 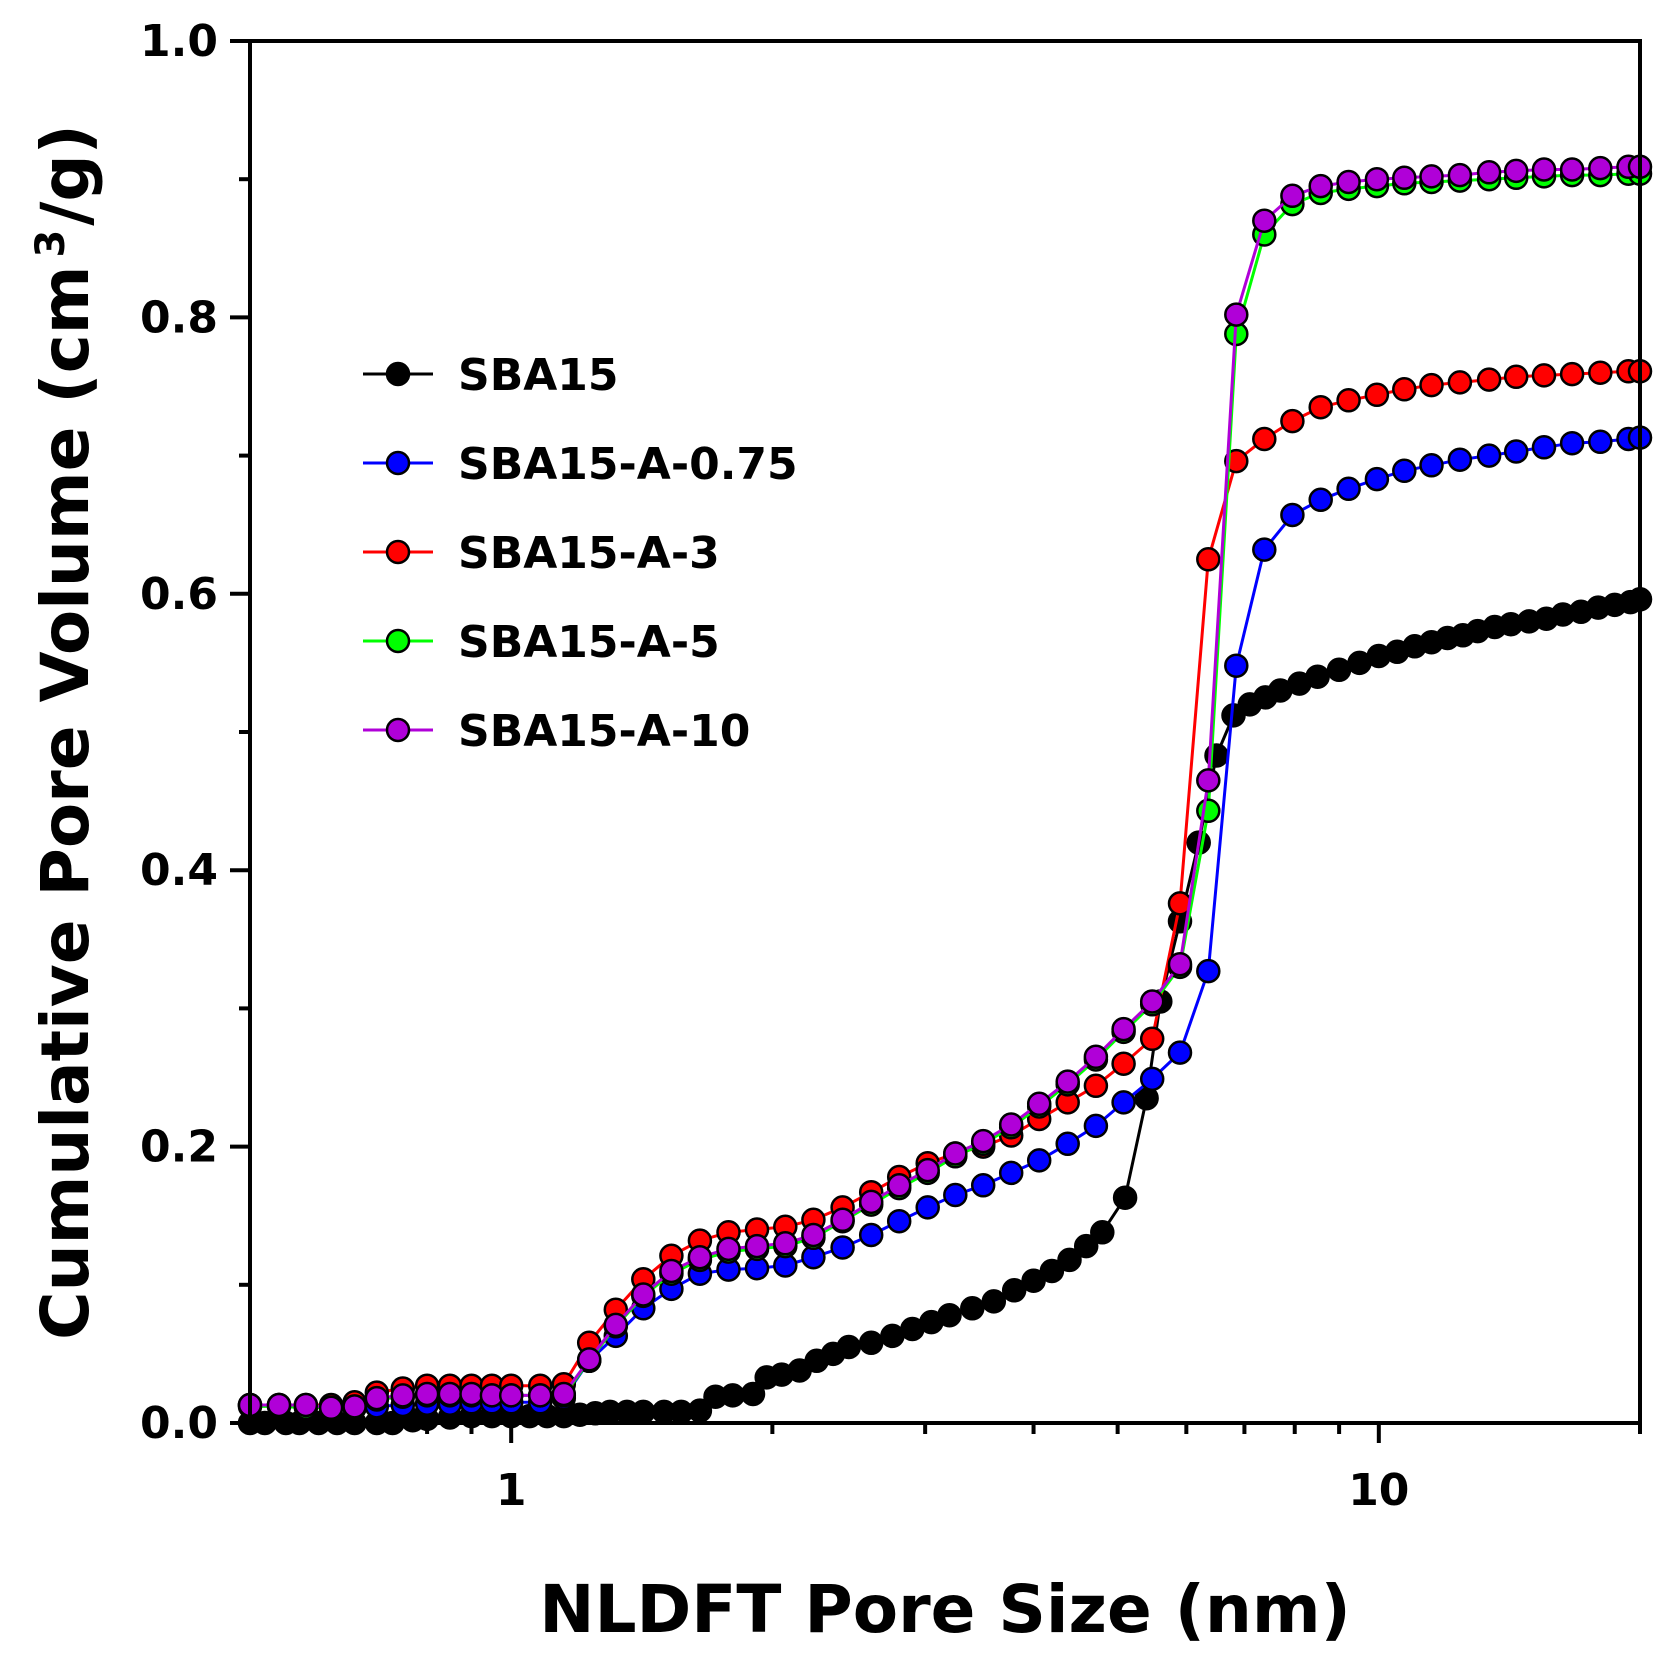 I want to click on y-tick-label: 0.8, so click(x=179, y=317).